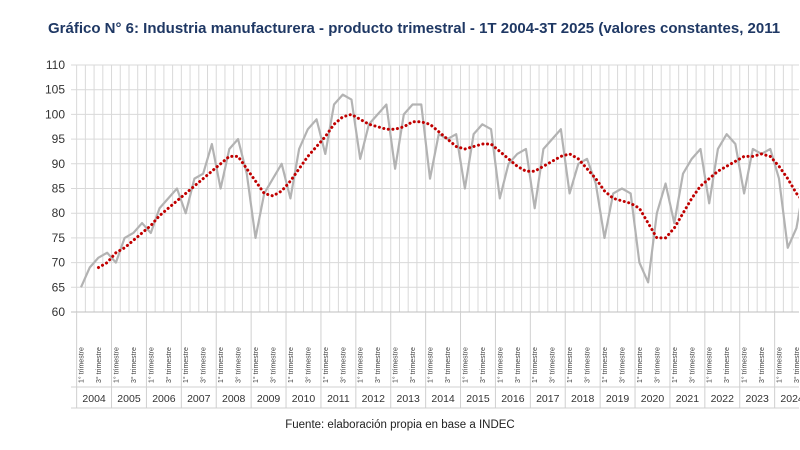 The height and width of the screenshot is (450, 800). I want to click on y-tick-label: 85, so click(59, 189).